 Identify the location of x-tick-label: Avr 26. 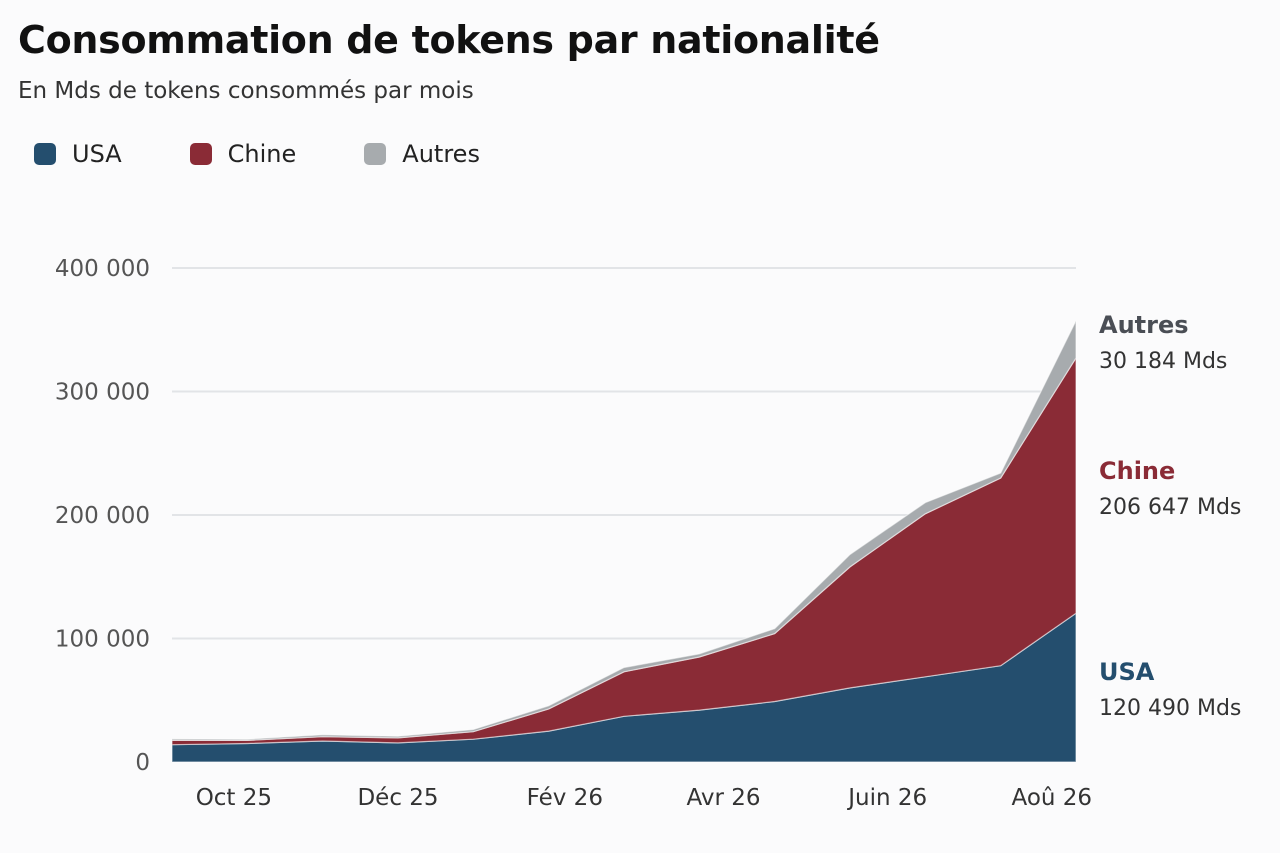
(724, 798).